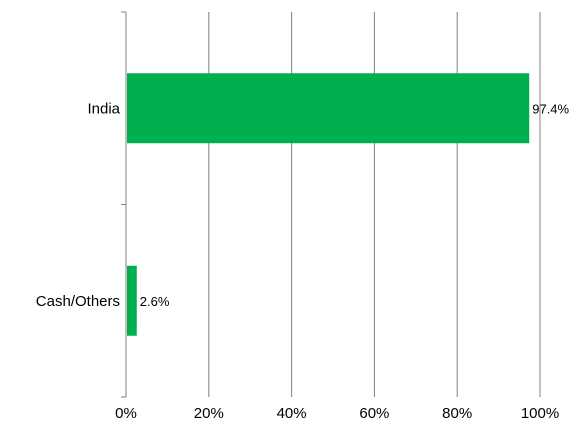  Describe the element at coordinates (78, 301) in the screenshot. I see `category-label: Cash/Others` at that location.